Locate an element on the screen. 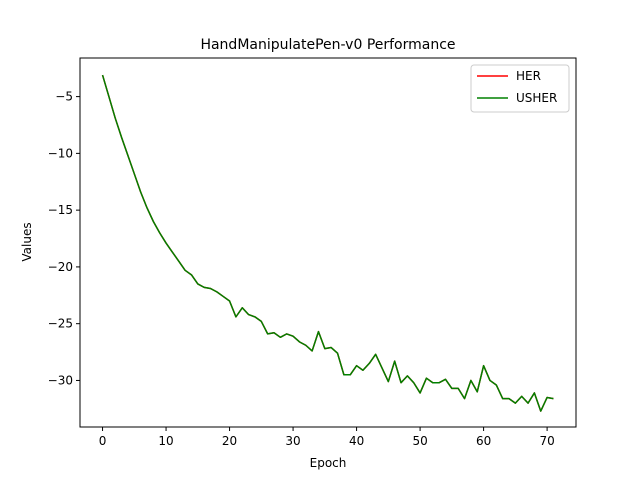  legend: HER USHER is located at coordinates (520, 88).